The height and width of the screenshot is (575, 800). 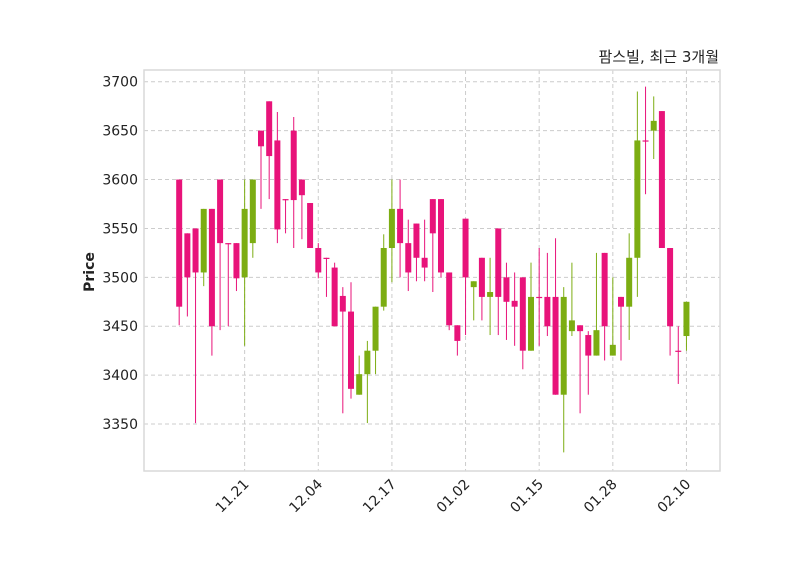 I want to click on y-axis-label: Price, so click(x=90, y=272).